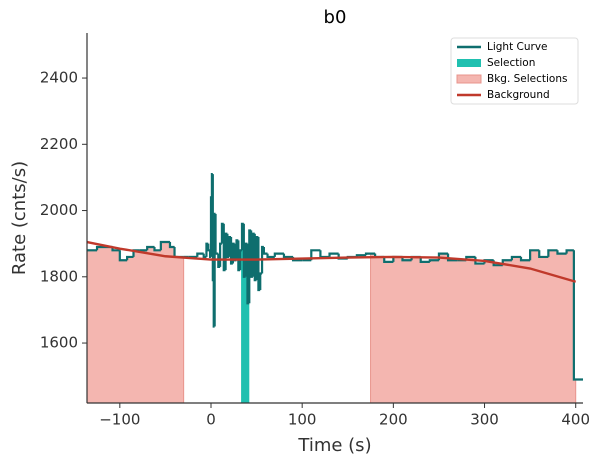  What do you see at coordinates (335, 17) in the screenshot?
I see `chart-title: b0` at bounding box center [335, 17].